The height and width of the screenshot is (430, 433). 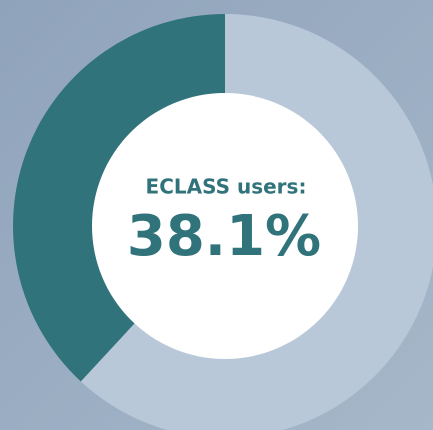 What do you see at coordinates (226, 187) in the screenshot?
I see `center-label: ECLASS users:` at bounding box center [226, 187].